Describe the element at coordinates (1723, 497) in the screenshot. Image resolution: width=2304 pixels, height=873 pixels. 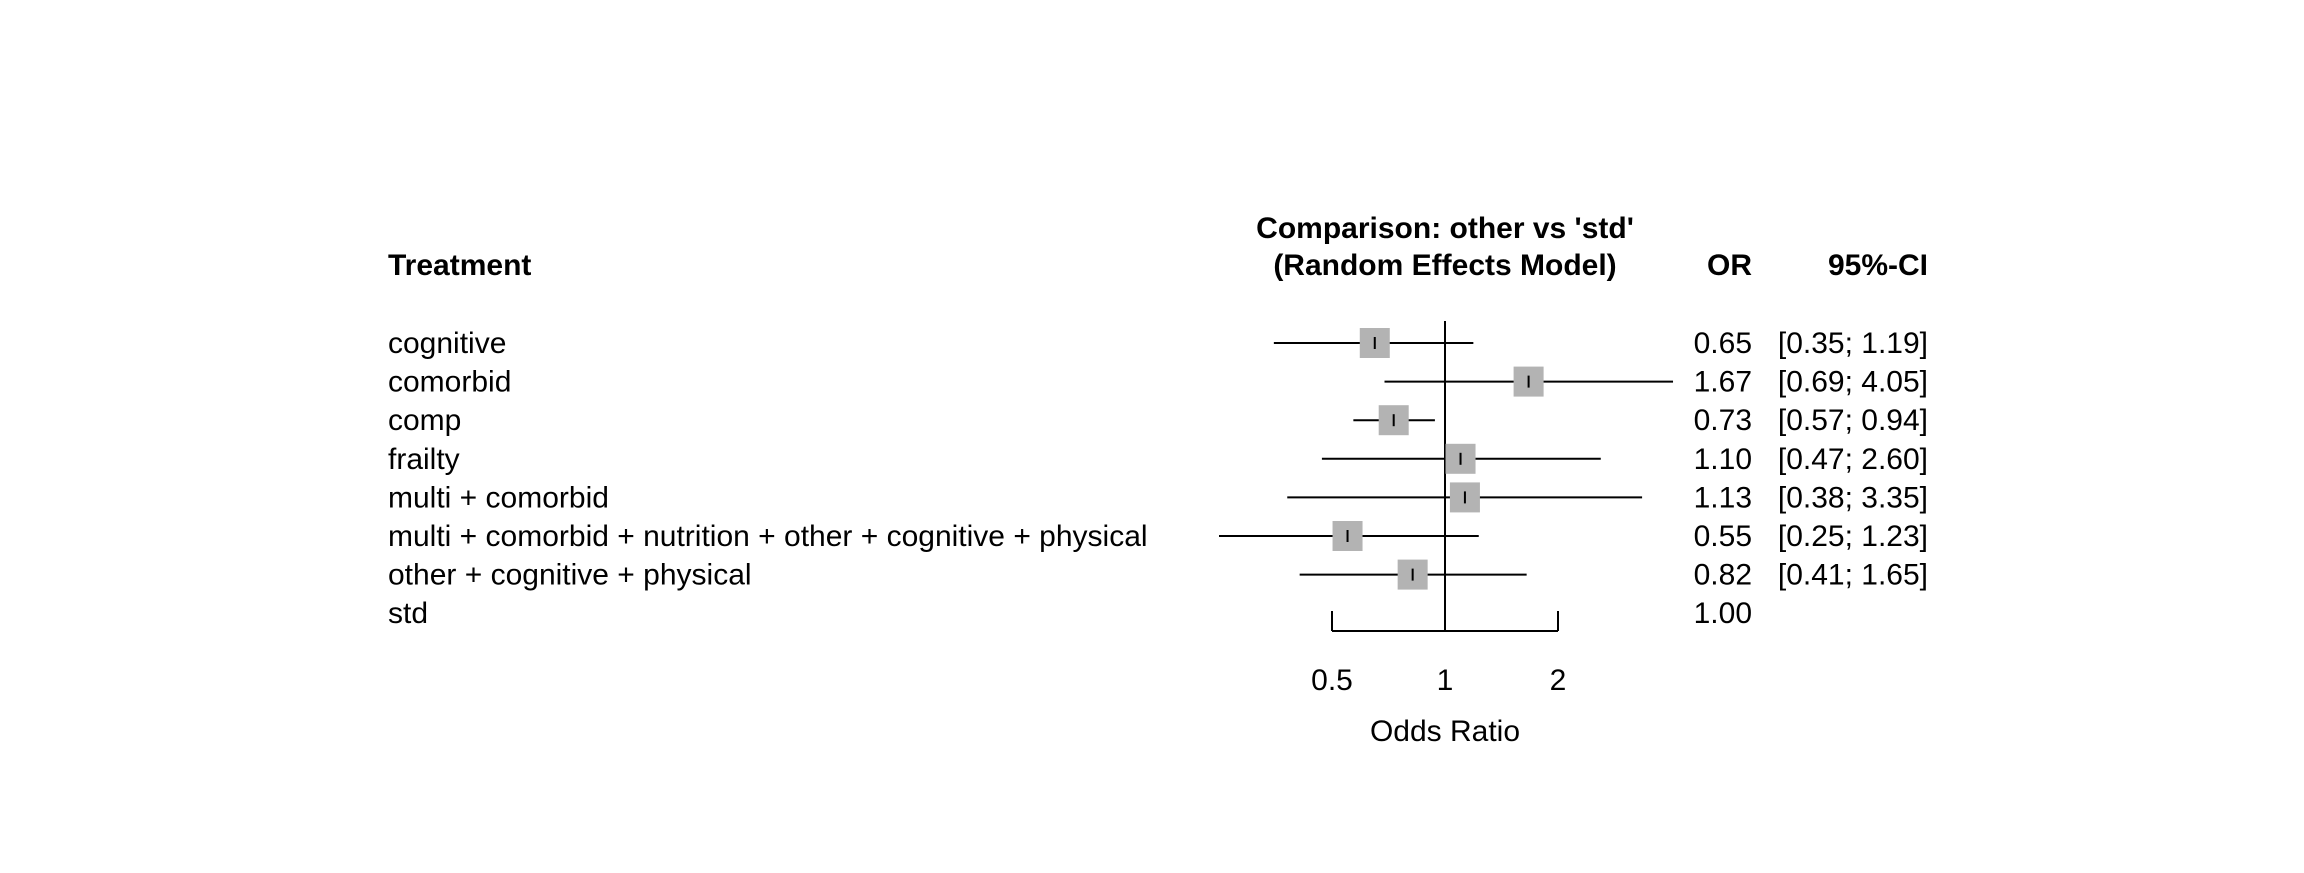
I see `or-value: 1.13` at that location.